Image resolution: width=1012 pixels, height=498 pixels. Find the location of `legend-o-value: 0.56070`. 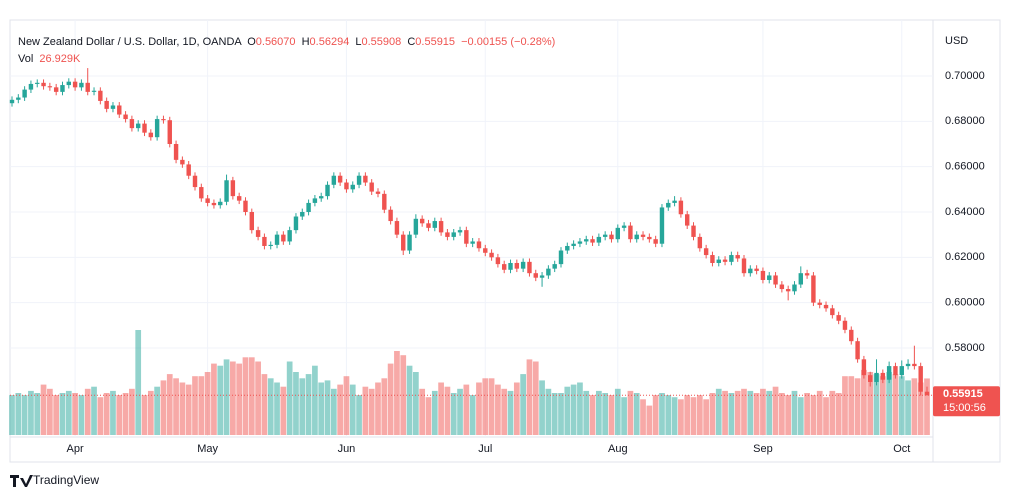

legend-o-value: 0.56070 is located at coordinates (276, 42).